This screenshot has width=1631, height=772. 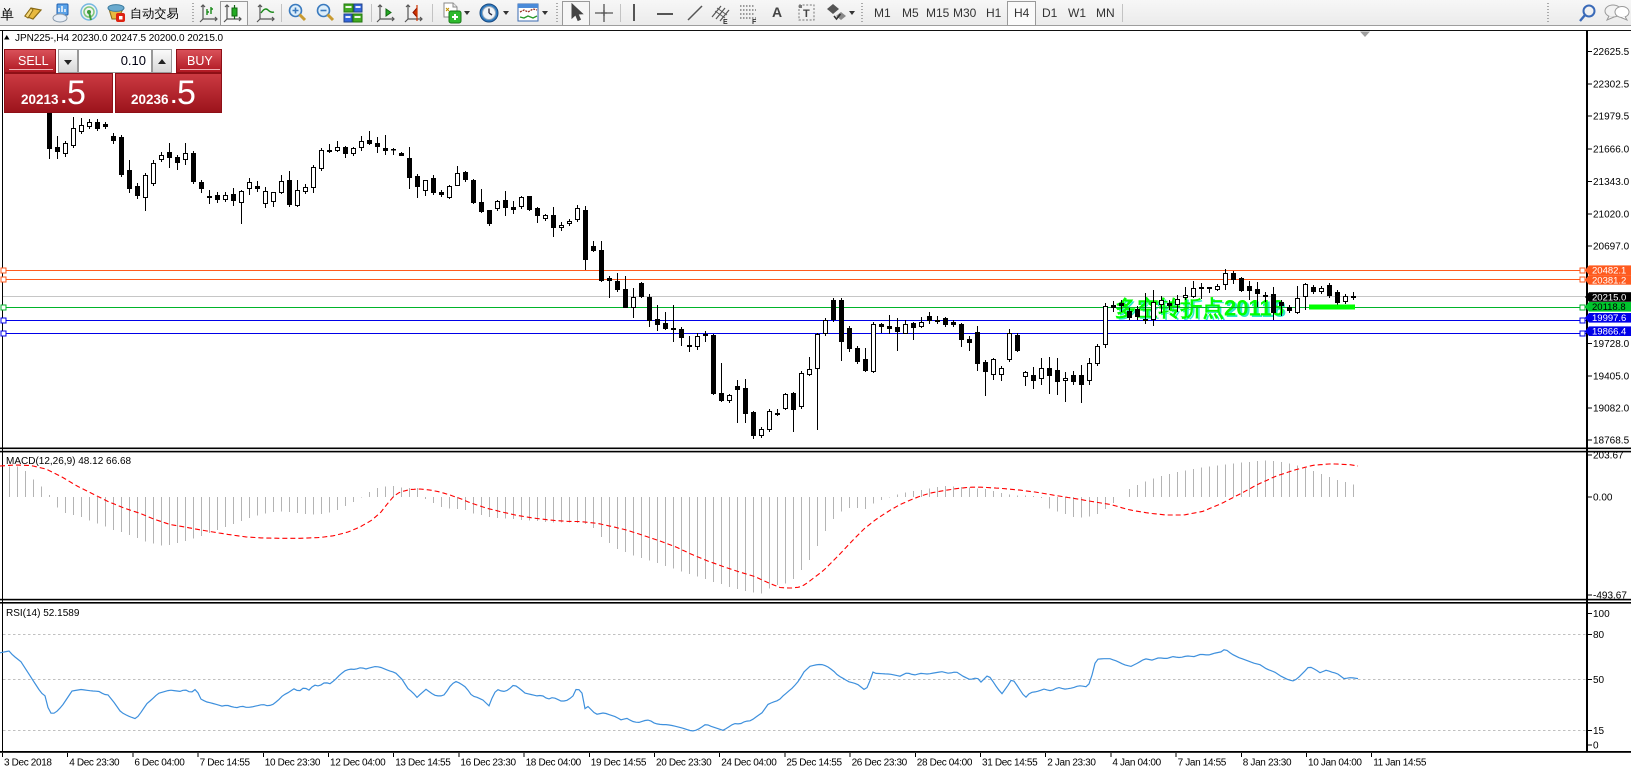 I want to click on svg-text: 19728.0, so click(x=1611, y=344).